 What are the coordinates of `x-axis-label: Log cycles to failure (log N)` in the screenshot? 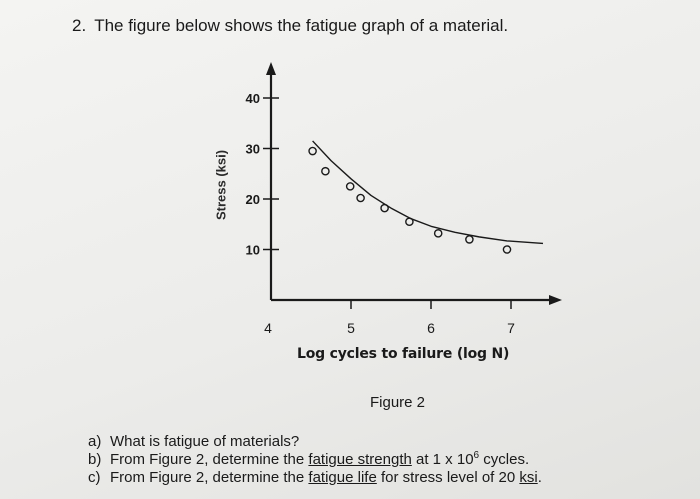 It's located at (403, 354).